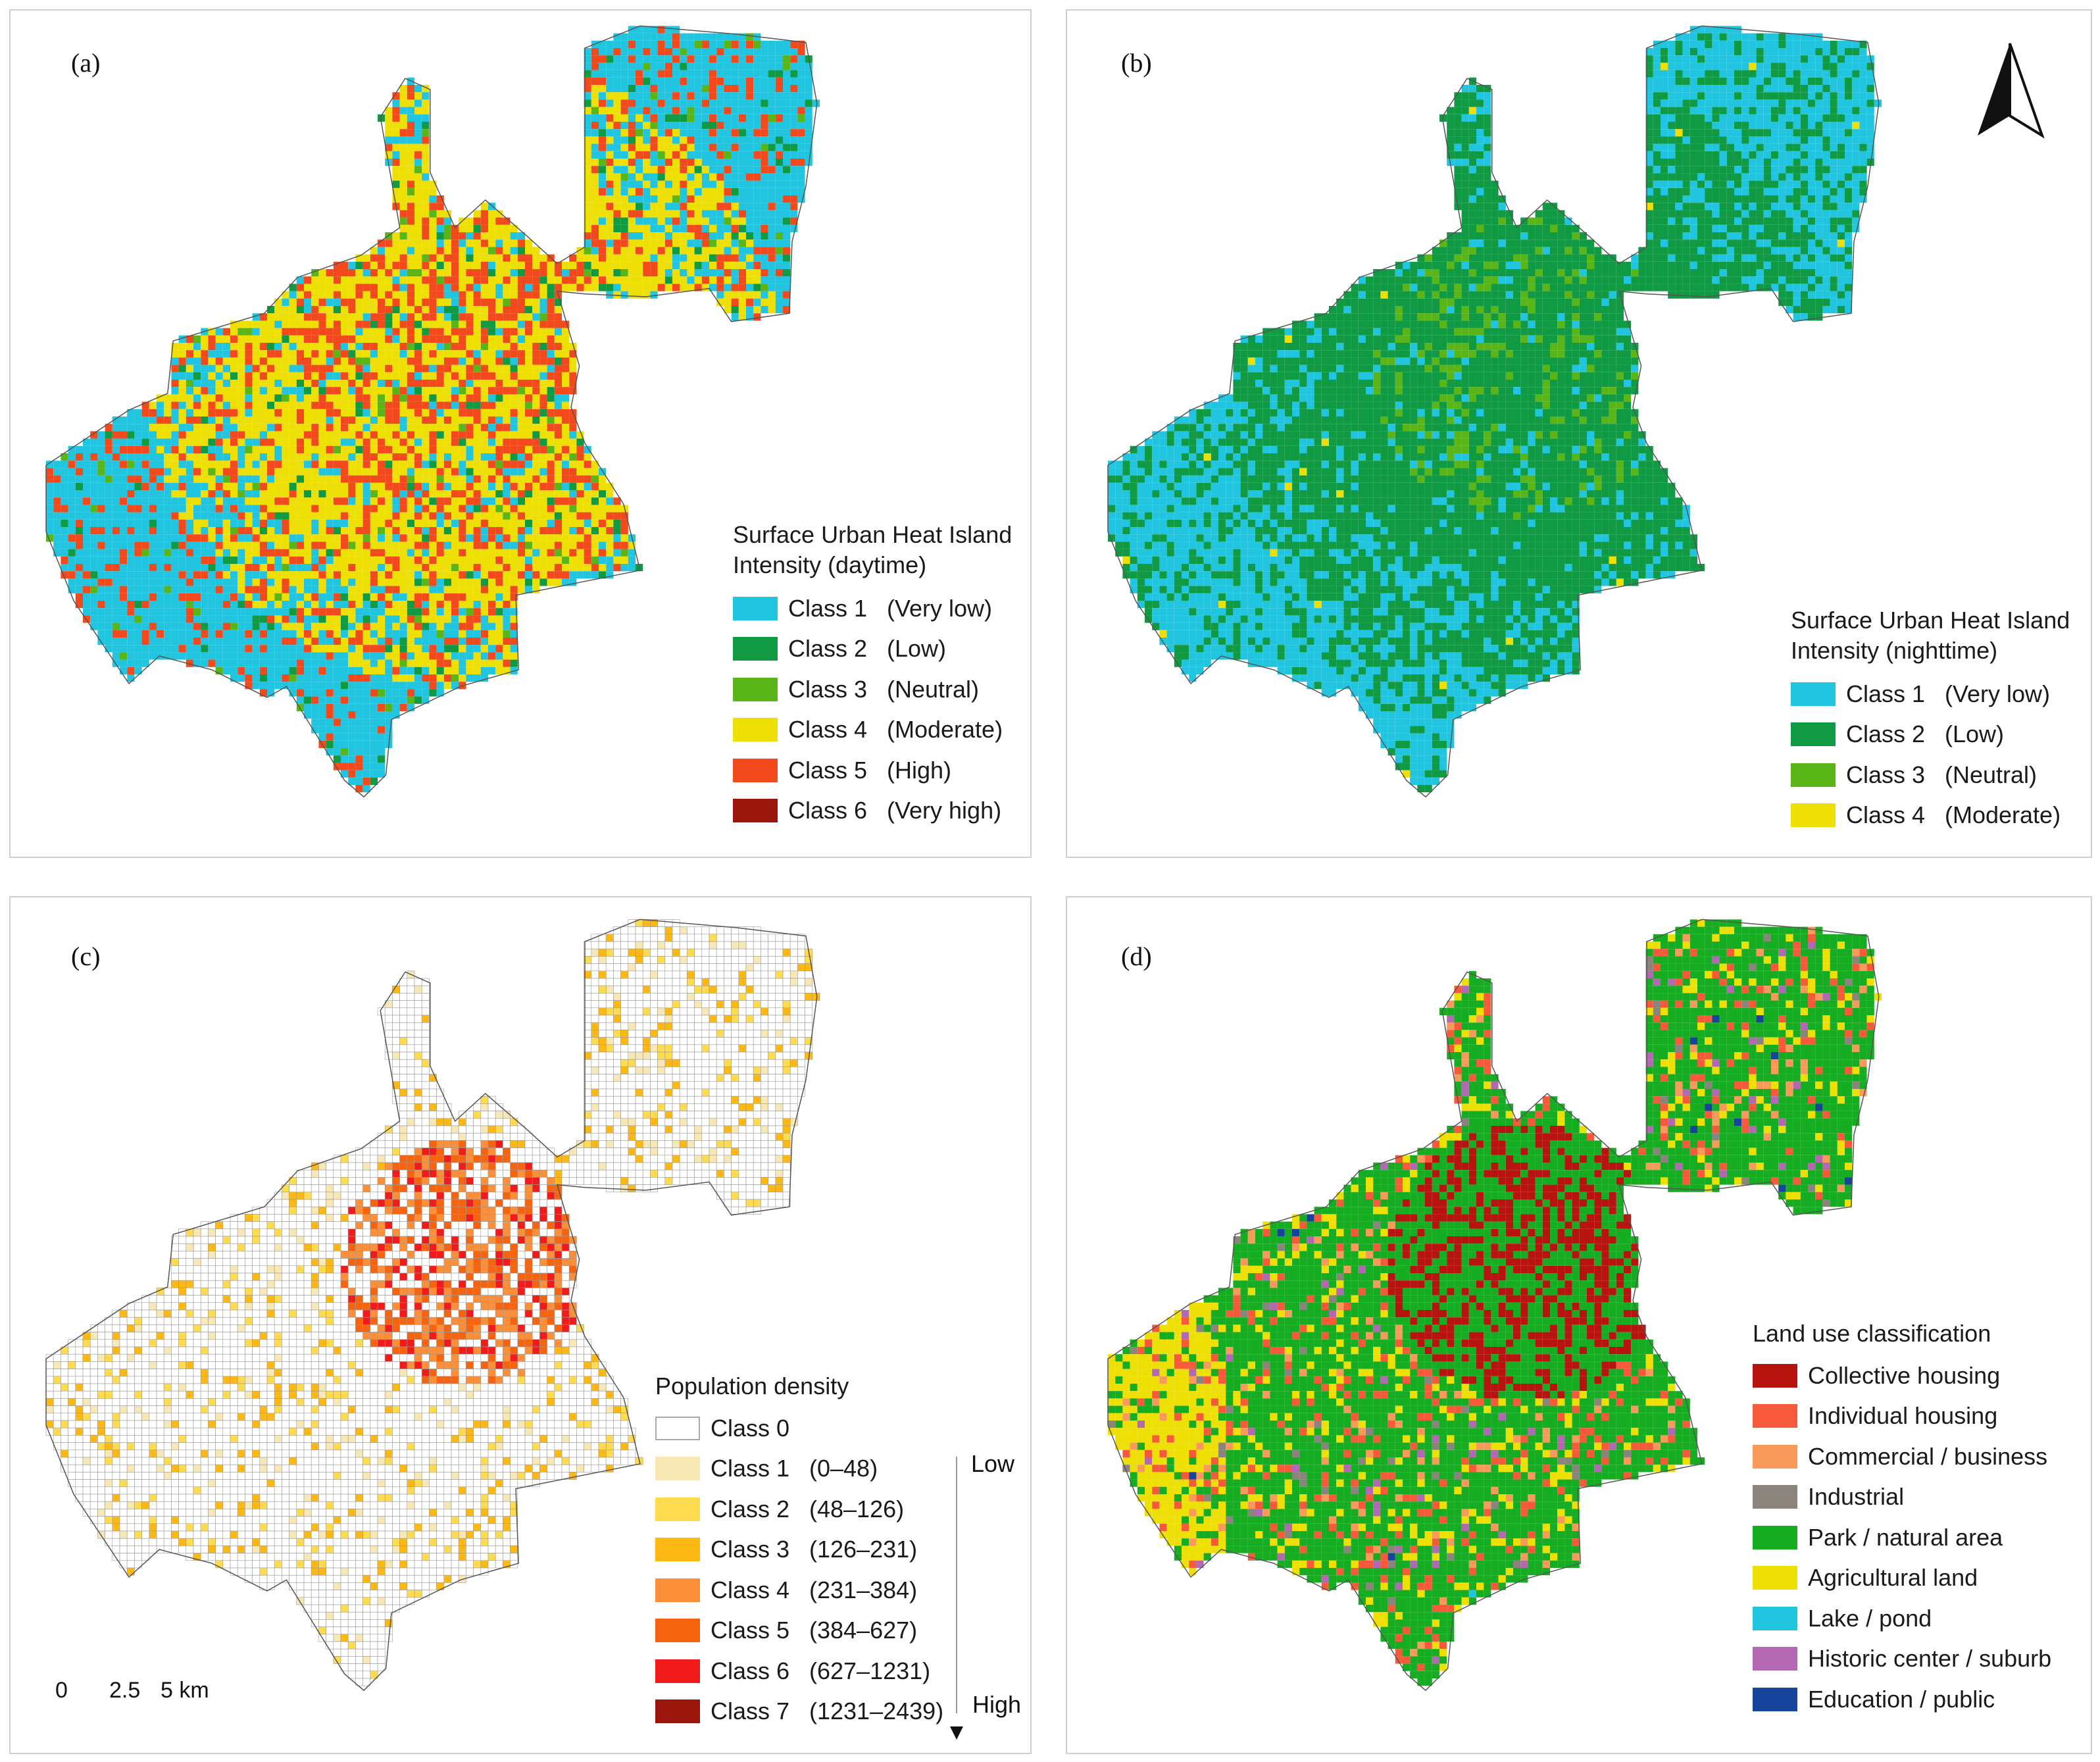 Image resolution: width=2100 pixels, height=1762 pixels. What do you see at coordinates (870, 1670) in the screenshot?
I see `legend-class-desc: (627–1231)` at bounding box center [870, 1670].